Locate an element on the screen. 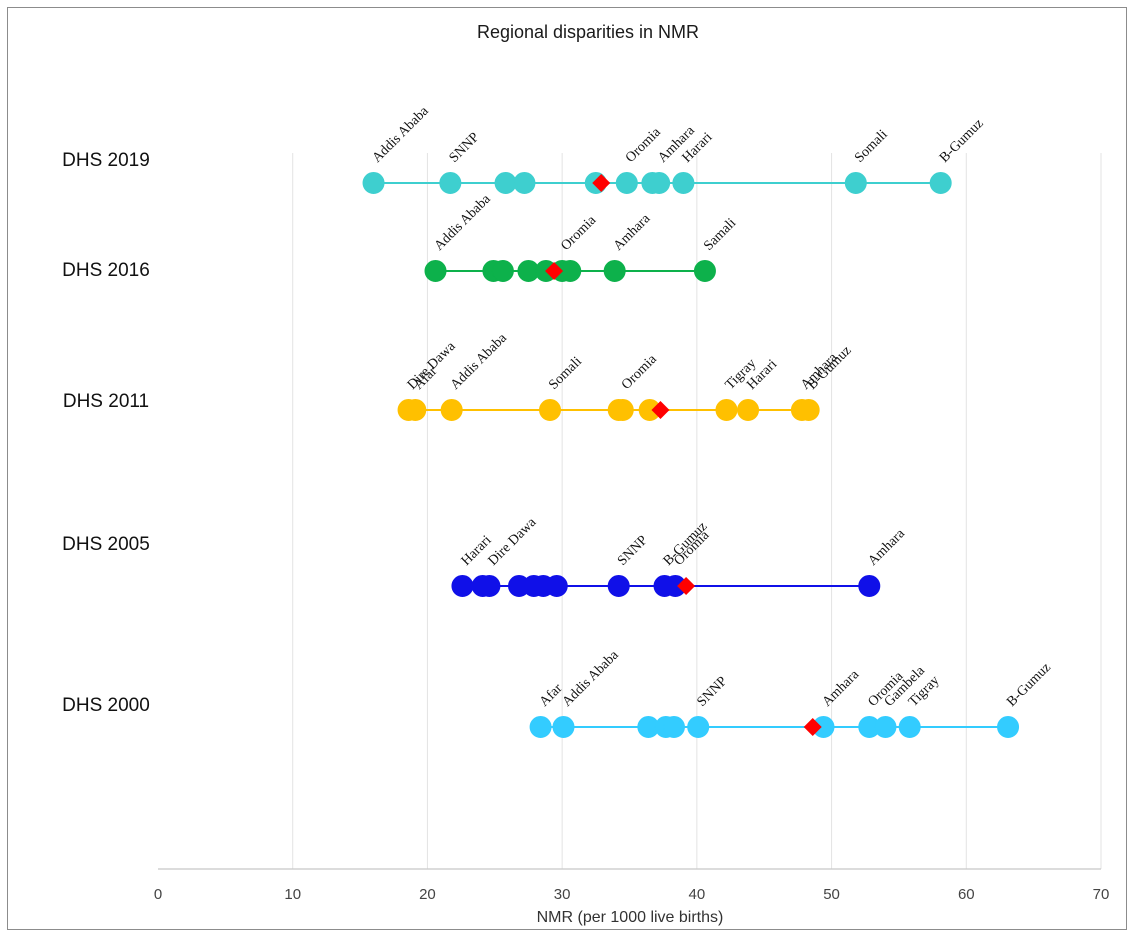  x-tick-label: 30 is located at coordinates (562, 894).